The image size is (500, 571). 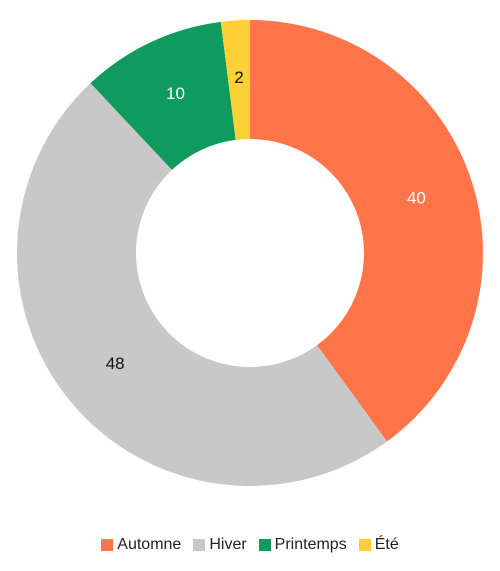 What do you see at coordinates (386, 544) in the screenshot?
I see `legend-label: Été` at bounding box center [386, 544].